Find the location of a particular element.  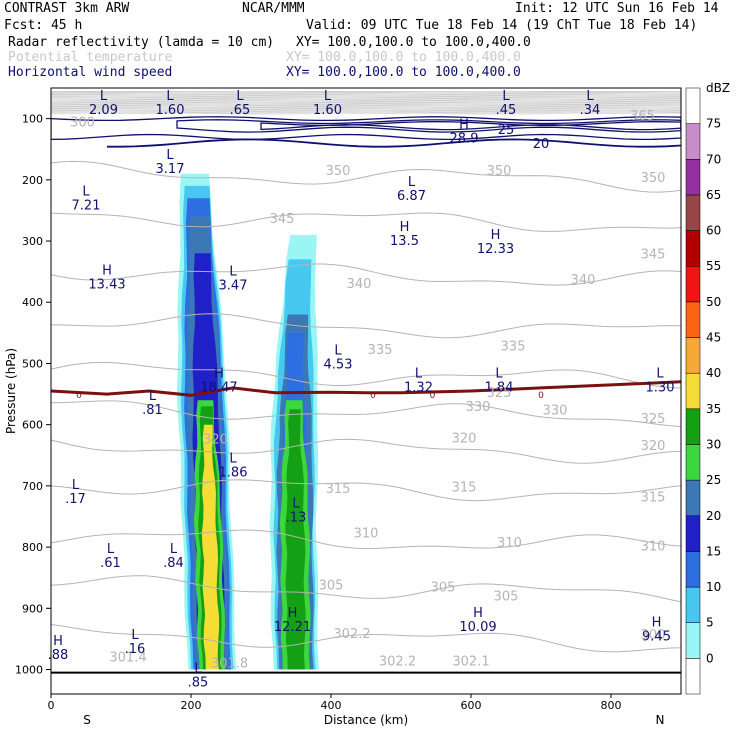

theta-contour-label: 305 is located at coordinates (331, 586).